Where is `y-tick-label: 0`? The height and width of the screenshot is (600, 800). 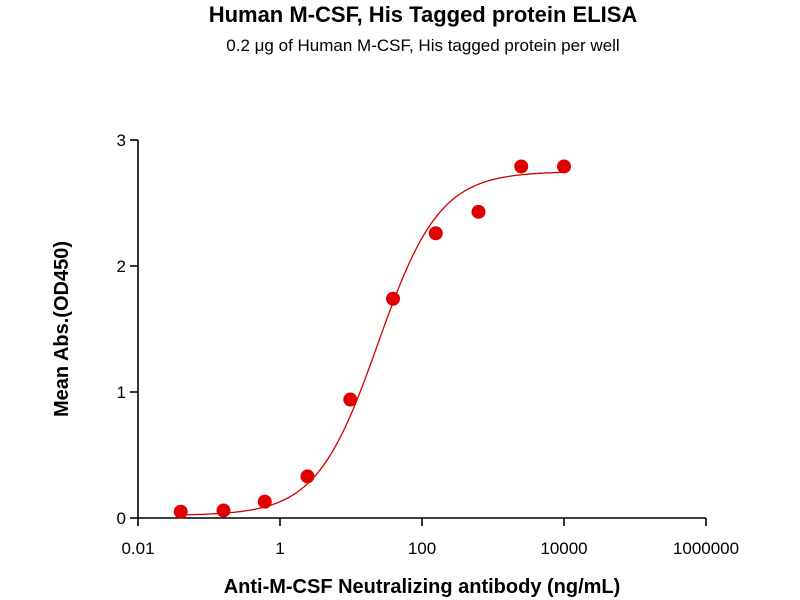
y-tick-label: 0 is located at coordinates (121, 518).